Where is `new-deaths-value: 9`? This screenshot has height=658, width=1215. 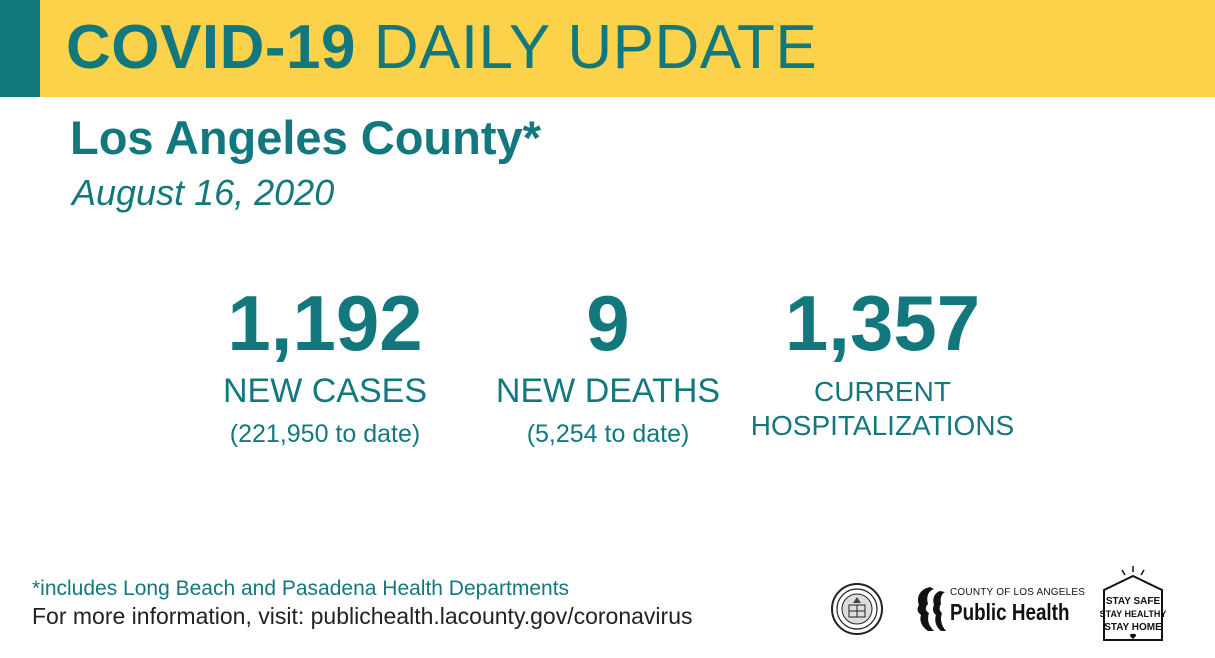 new-deaths-value: 9 is located at coordinates (608, 323).